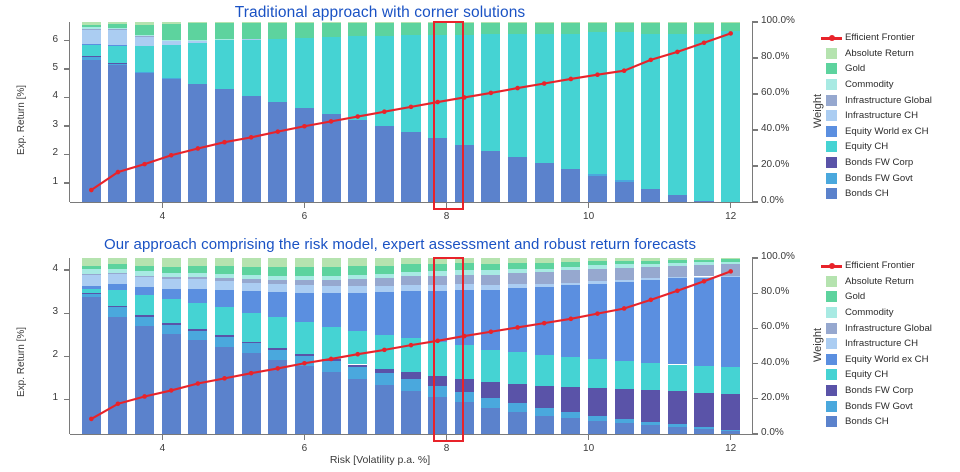 The image size is (960, 472). Describe the element at coordinates (775, 56) in the screenshot. I see `y-ticklabel-right: 80.0%` at that location.